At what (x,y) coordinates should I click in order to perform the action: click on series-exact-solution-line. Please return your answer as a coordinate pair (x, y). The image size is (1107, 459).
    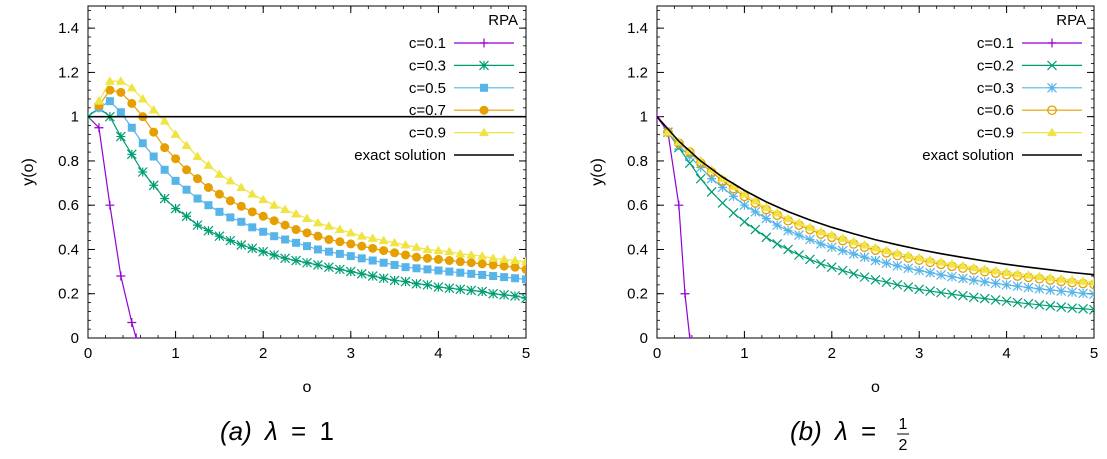
    Looking at the image, I should click on (875, 196).